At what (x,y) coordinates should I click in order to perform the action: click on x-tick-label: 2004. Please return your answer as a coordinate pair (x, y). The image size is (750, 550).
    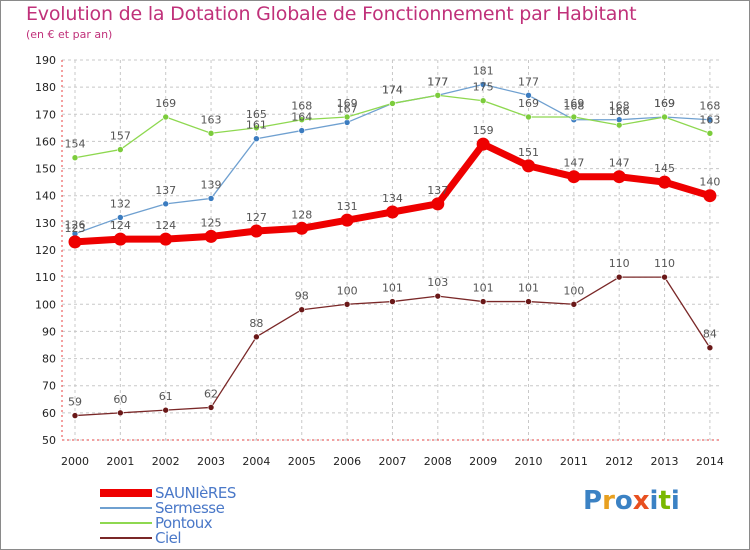
    Looking at the image, I should click on (256, 461).